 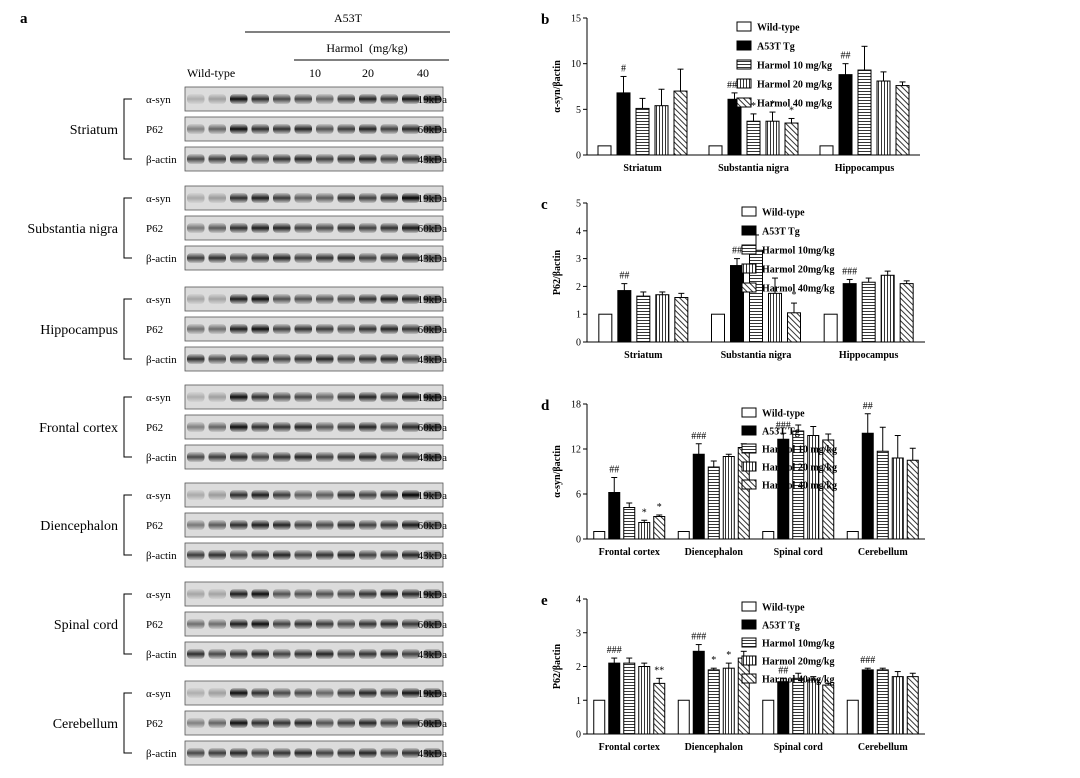 I want to click on legend-label-harmol-40-mg-kg: Harmol 40 mg/kg, so click(x=794, y=104).